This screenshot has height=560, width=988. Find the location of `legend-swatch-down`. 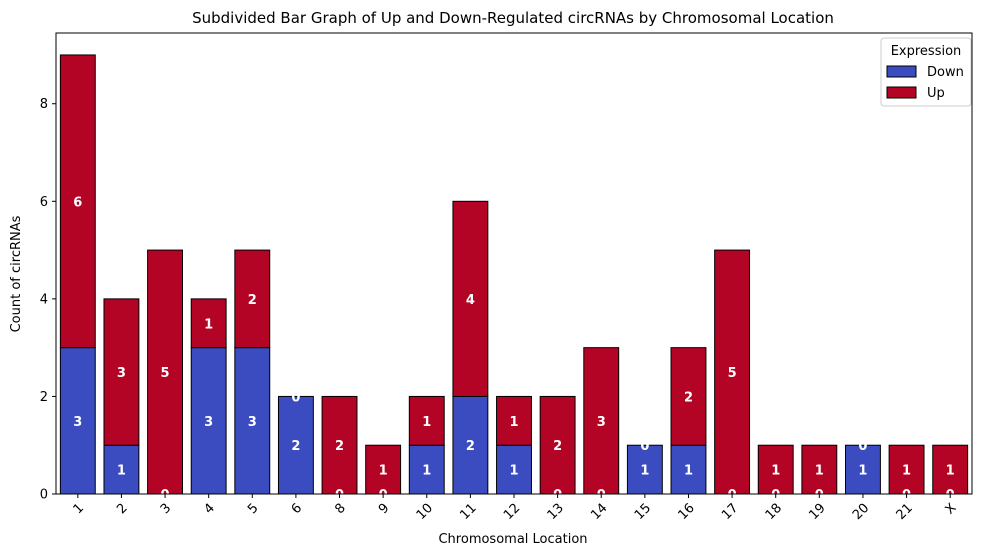

legend-swatch-down is located at coordinates (901, 71).